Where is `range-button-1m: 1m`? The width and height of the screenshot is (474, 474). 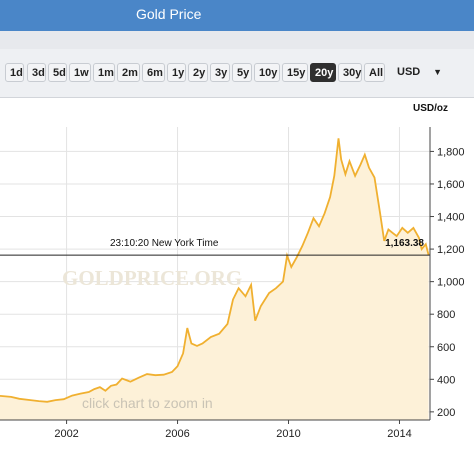 range-button-1m: 1m is located at coordinates (104, 72).